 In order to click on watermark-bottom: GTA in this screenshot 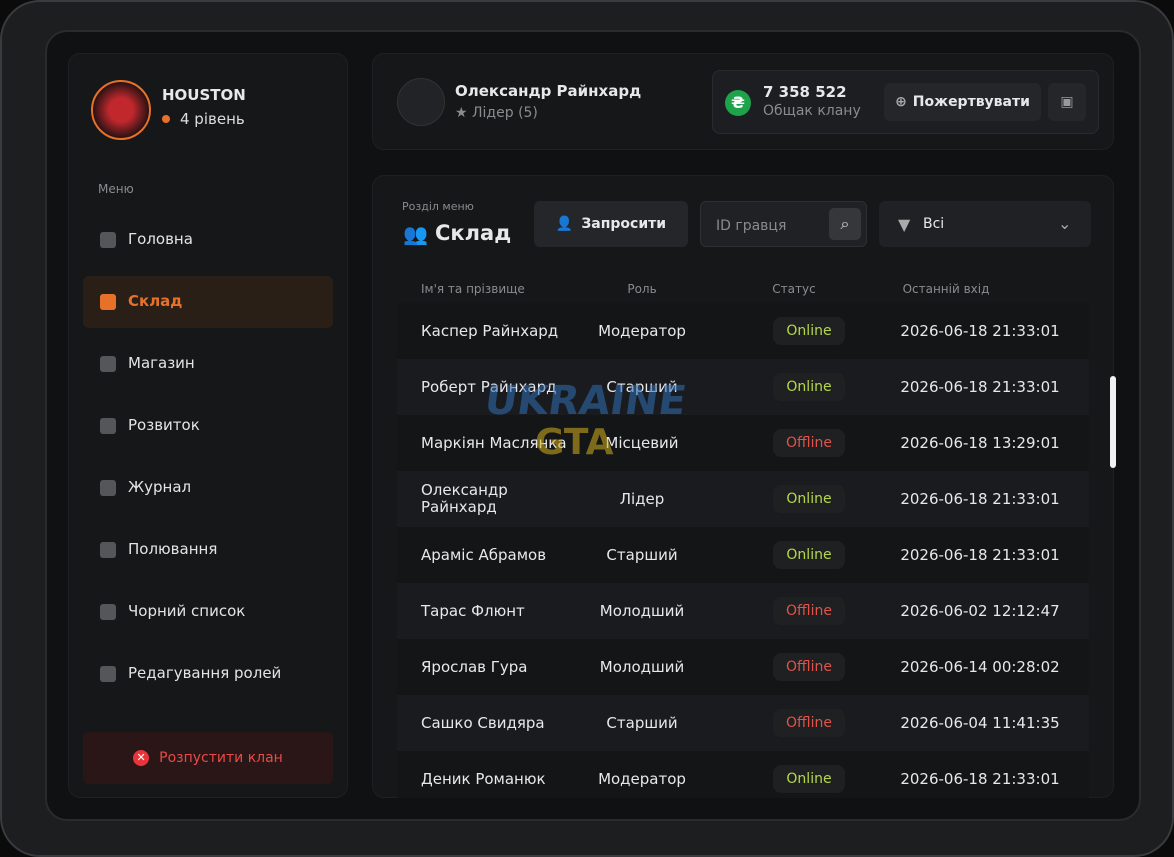, I will do `click(574, 442)`.